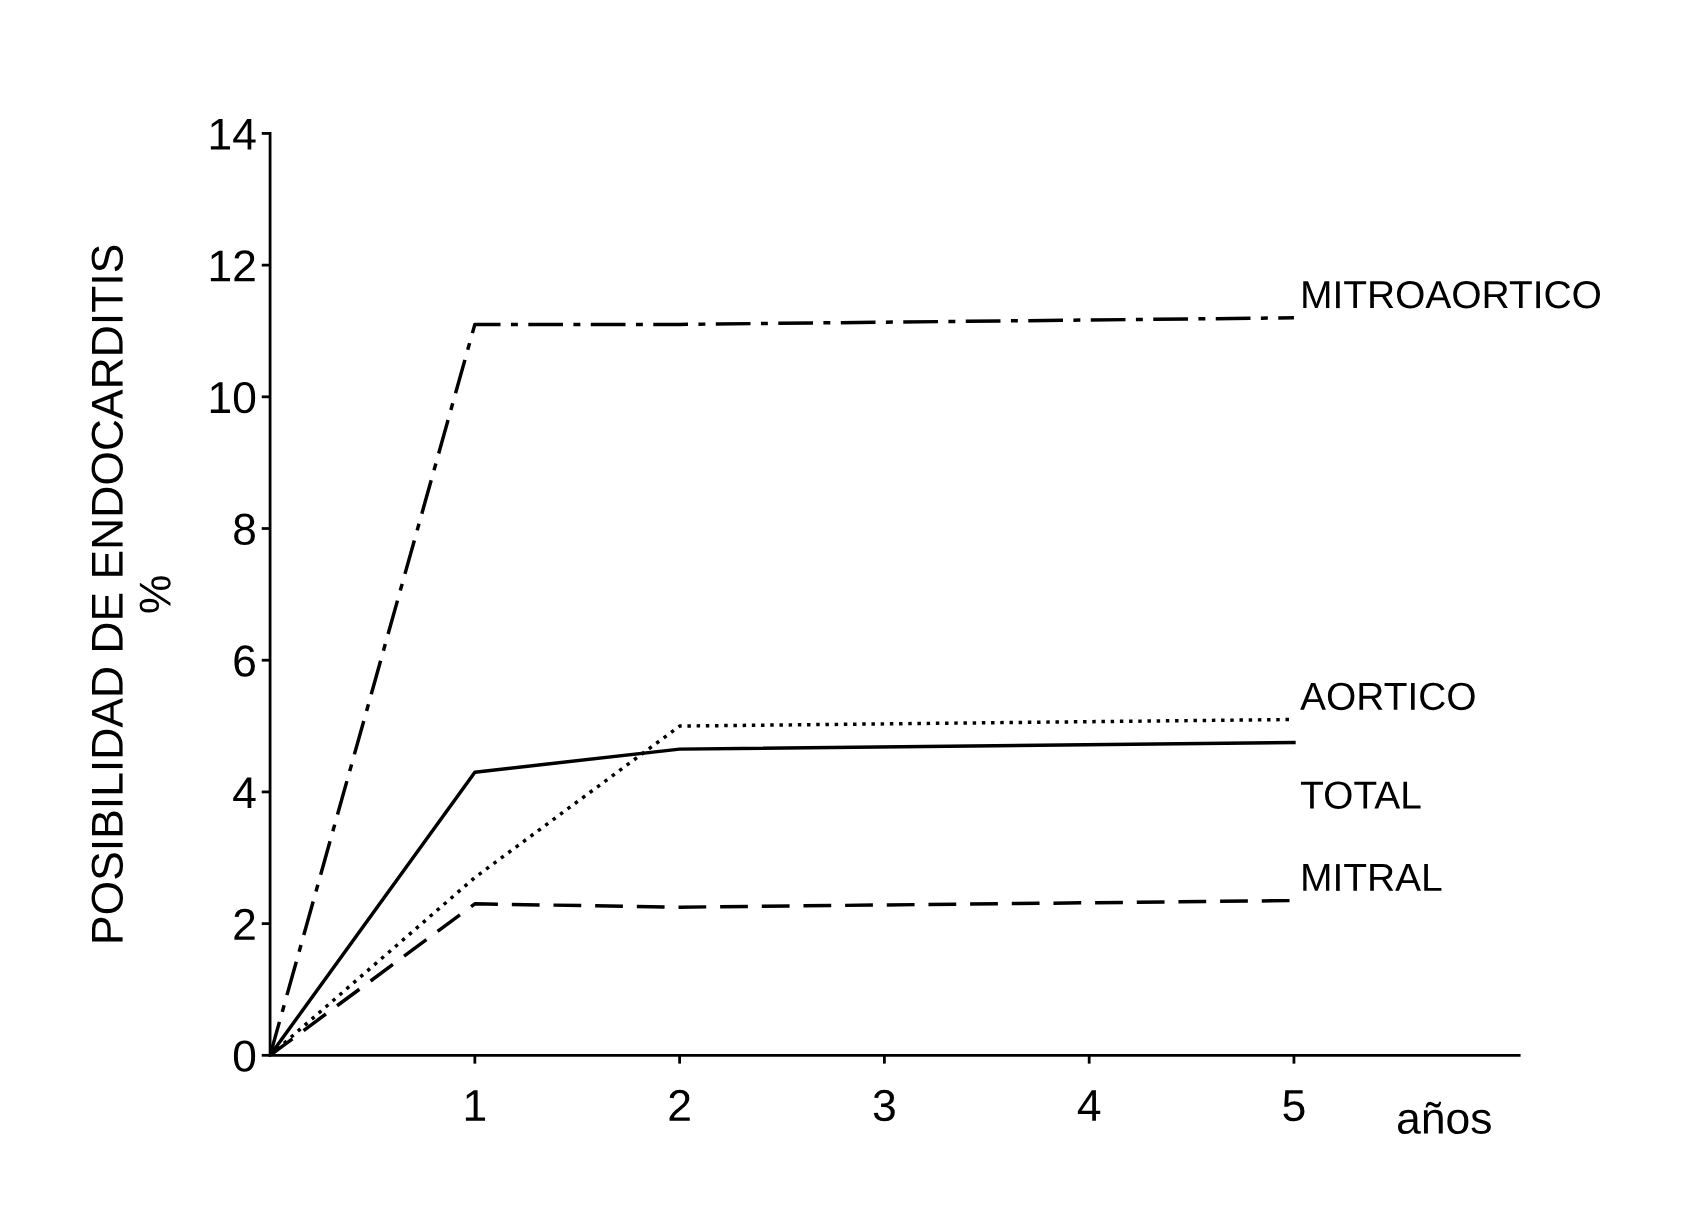 The image size is (1688, 1213). Describe the element at coordinates (1360, 795) in the screenshot. I see `series-label: TOTAL` at that location.